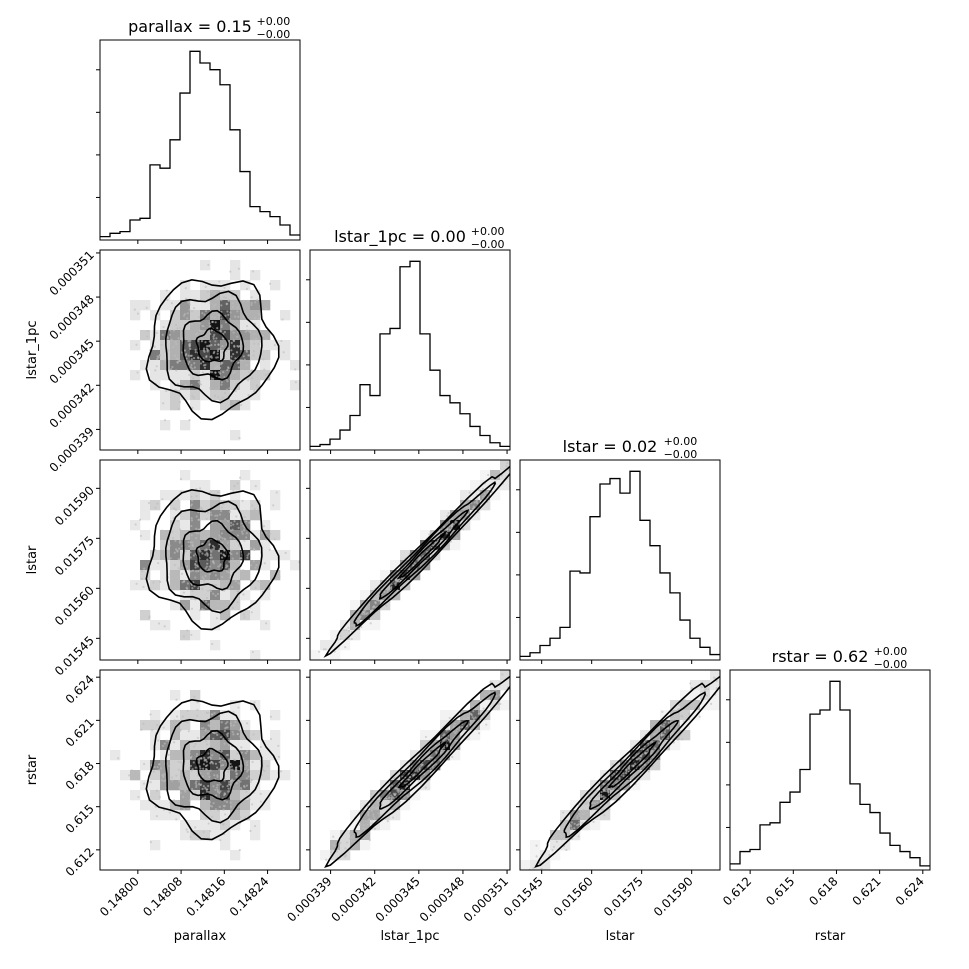 The height and width of the screenshot is (969, 969). What do you see at coordinates (424, 764) in the screenshot?
I see `contour-line` at bounding box center [424, 764].